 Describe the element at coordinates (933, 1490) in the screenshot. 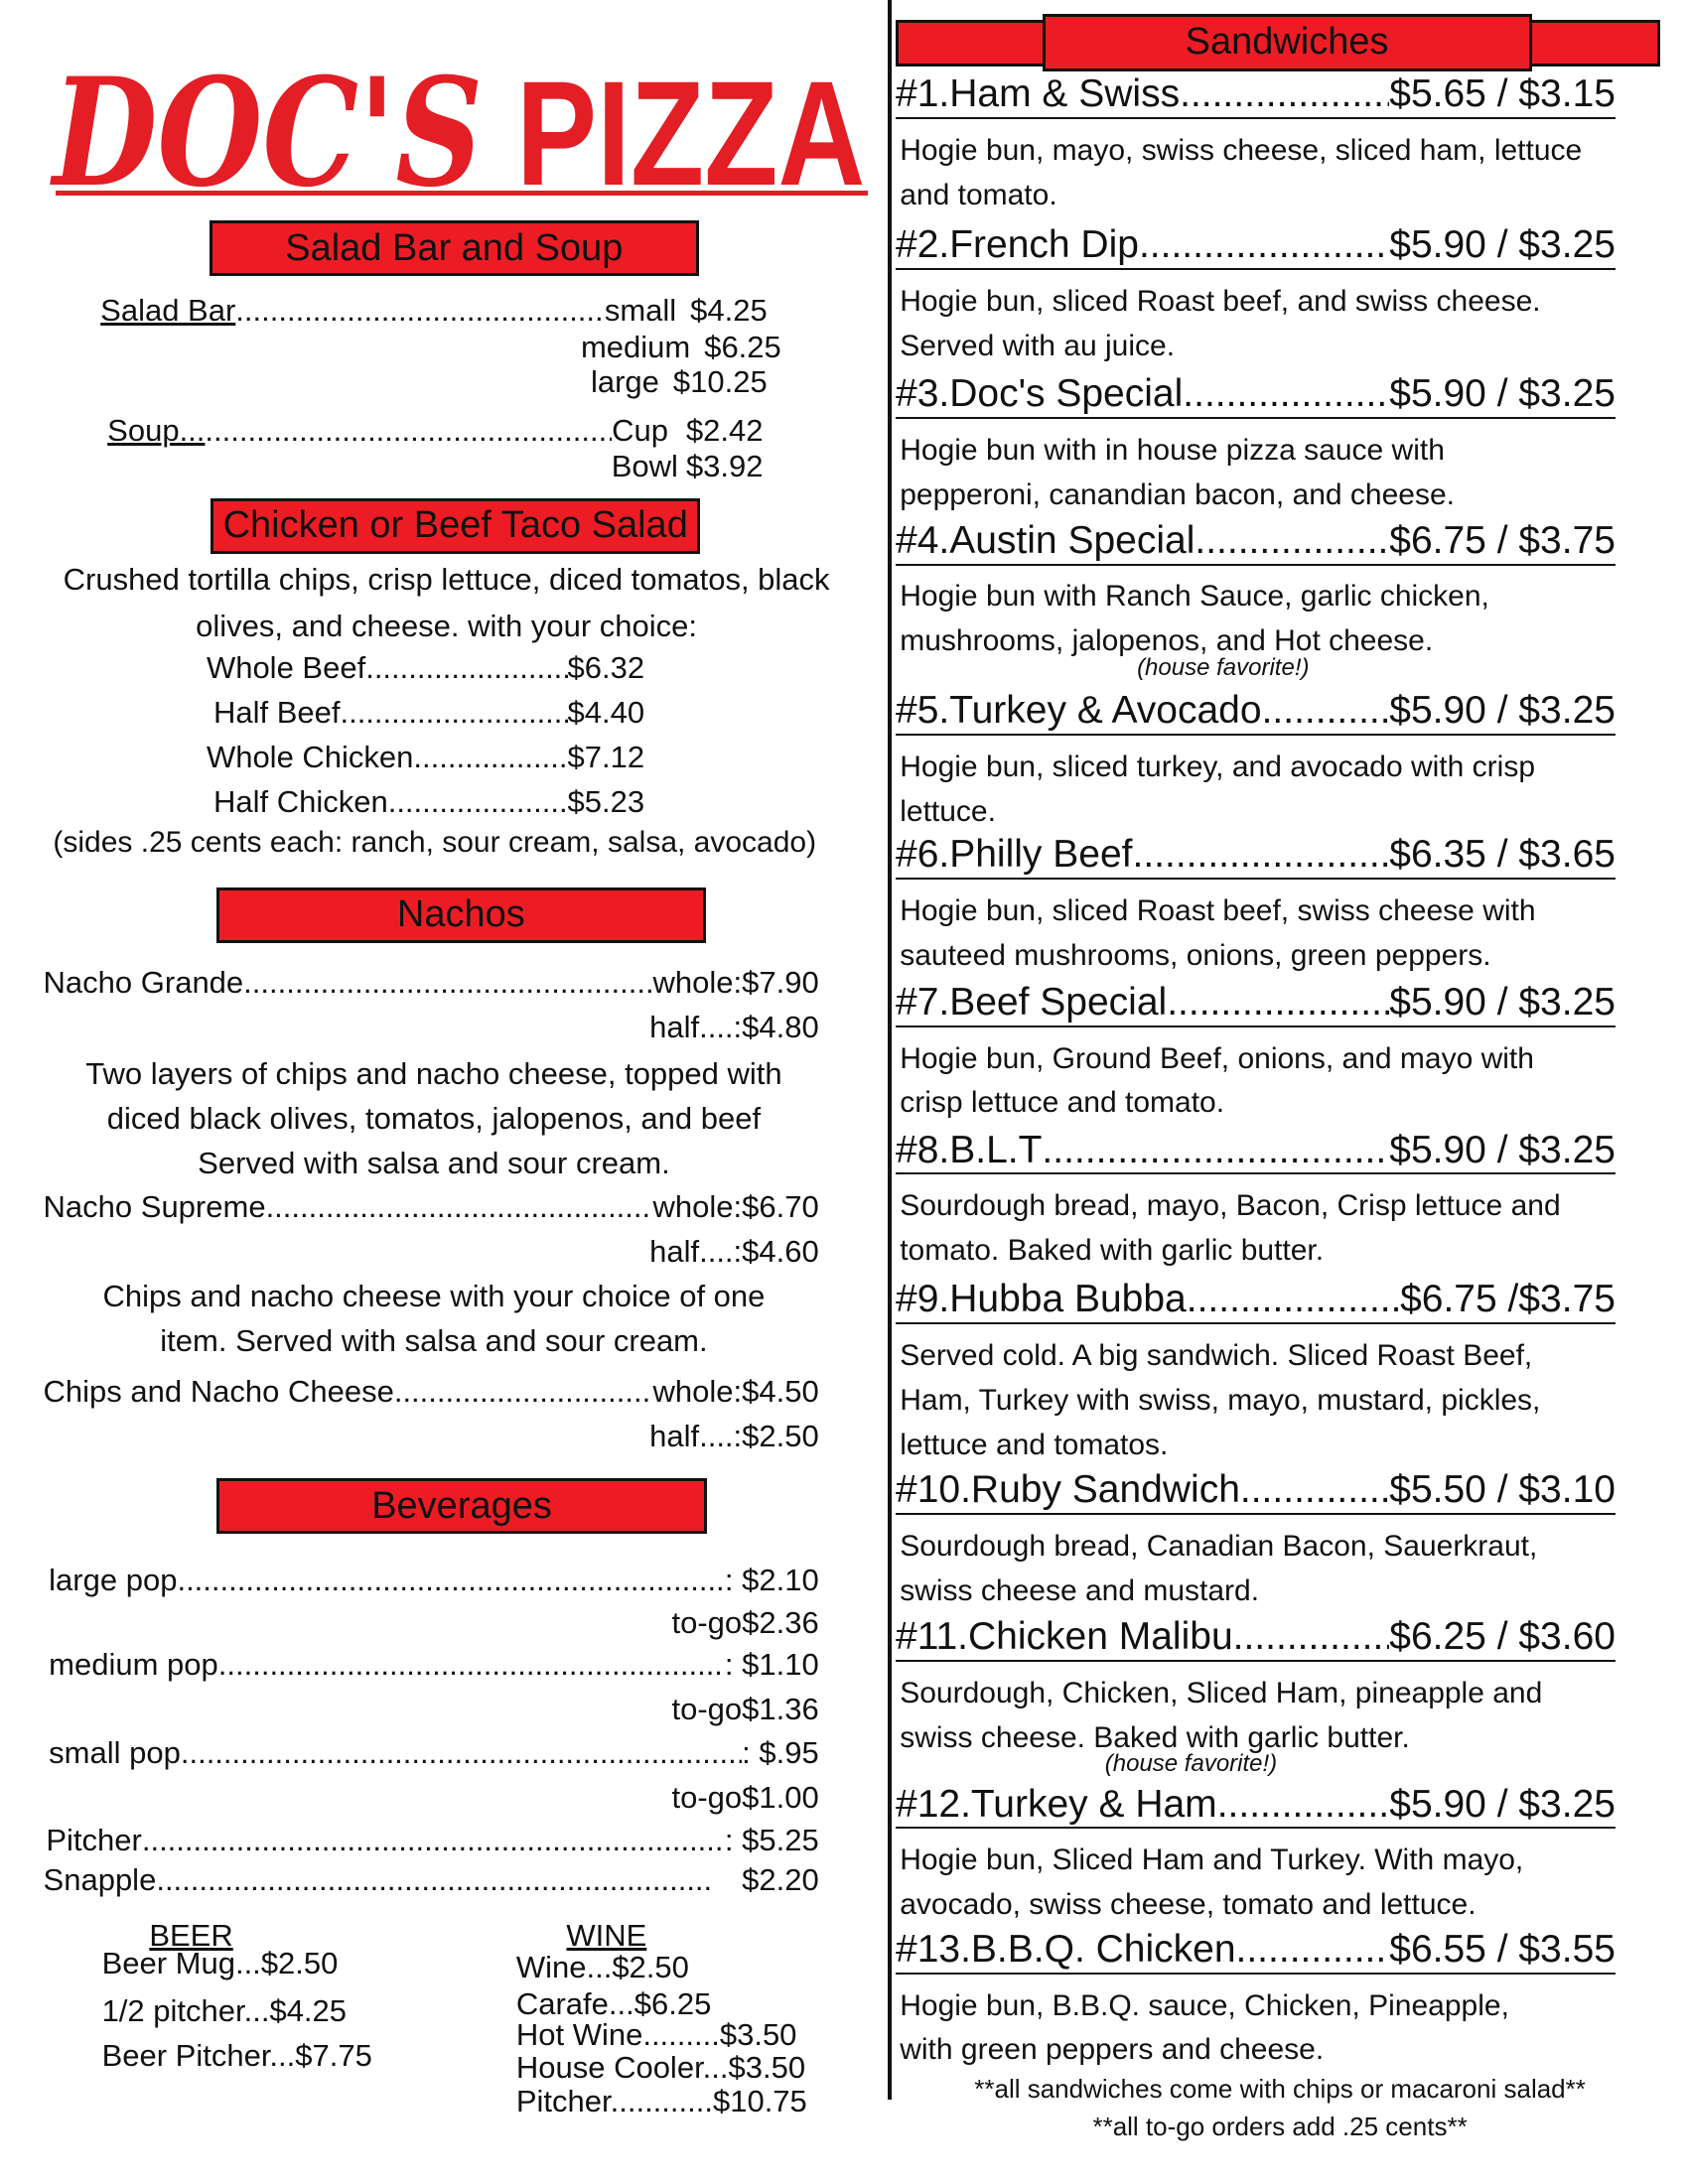

I see `sandwich-number: #10.` at that location.